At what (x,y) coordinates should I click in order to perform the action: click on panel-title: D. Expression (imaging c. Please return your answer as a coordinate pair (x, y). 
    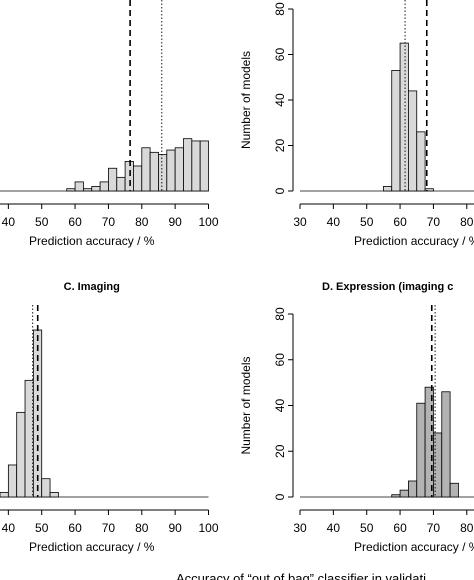
    Looking at the image, I should click on (387, 287).